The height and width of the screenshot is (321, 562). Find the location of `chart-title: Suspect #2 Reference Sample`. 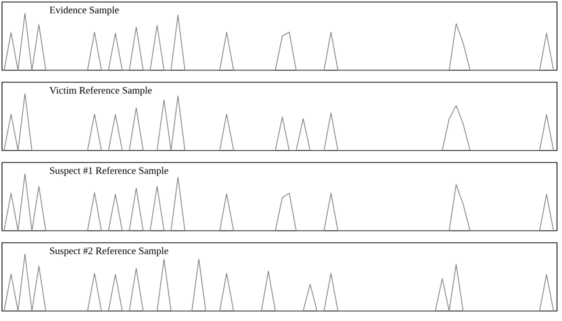

chart-title: Suspect #2 Reference Sample is located at coordinates (109, 251).